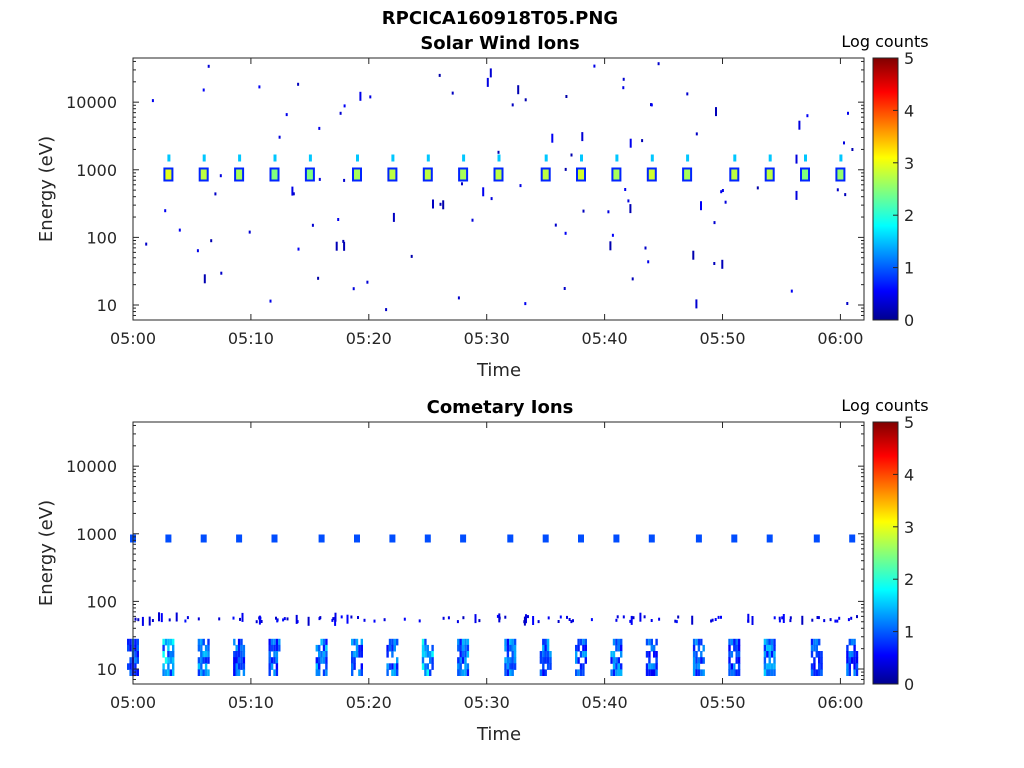 This screenshot has width=1024, height=768. I want to click on x-tick-label: 05:30, so click(487, 338).